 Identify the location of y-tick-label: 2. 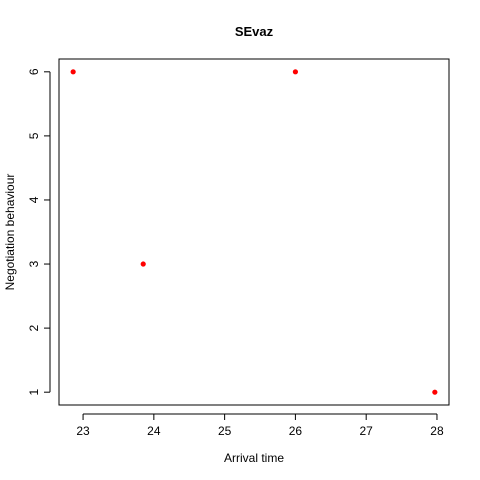
(34, 327).